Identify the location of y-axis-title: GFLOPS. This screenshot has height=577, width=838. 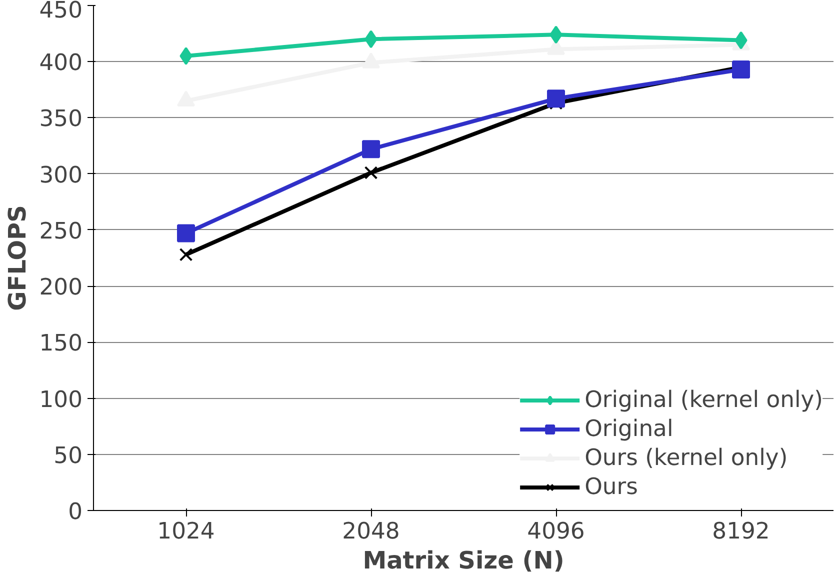
(17, 258).